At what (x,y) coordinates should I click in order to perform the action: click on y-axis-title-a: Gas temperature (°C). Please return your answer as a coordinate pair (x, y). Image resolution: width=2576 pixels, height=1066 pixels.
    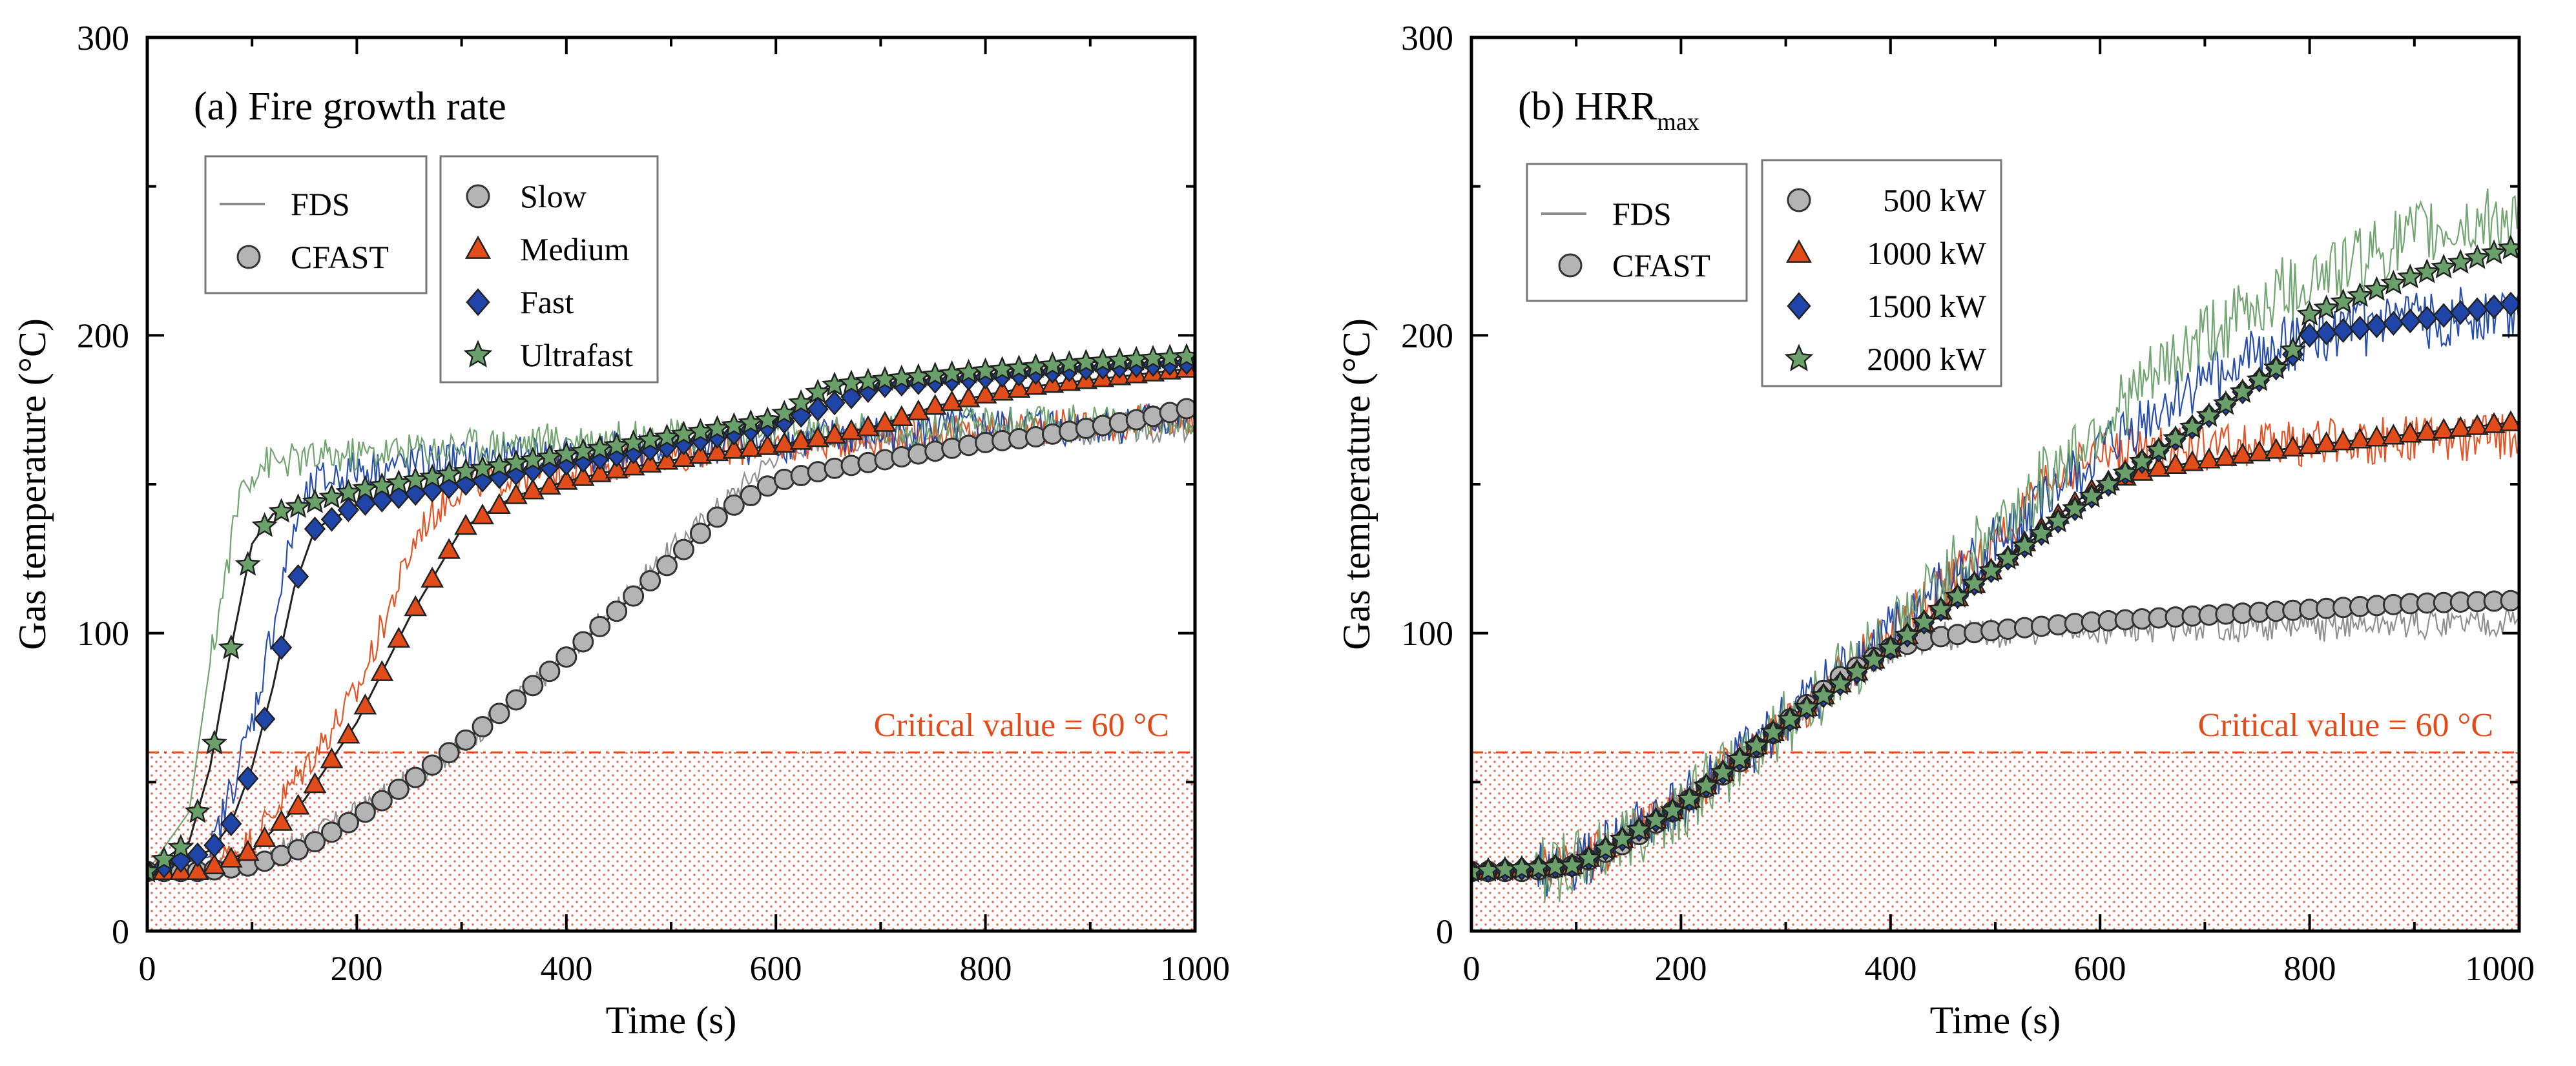
    Looking at the image, I should click on (32, 484).